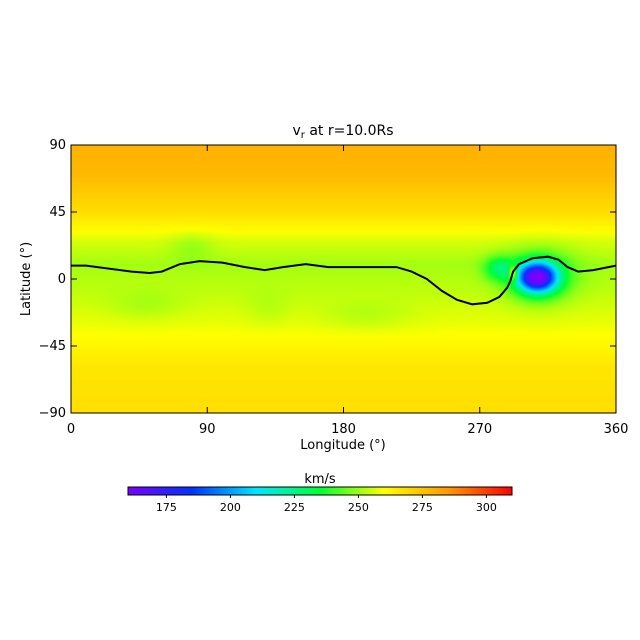 This screenshot has width=640, height=640. Describe the element at coordinates (486, 507) in the screenshot. I see `colorbar-tick-label: 300` at that location.